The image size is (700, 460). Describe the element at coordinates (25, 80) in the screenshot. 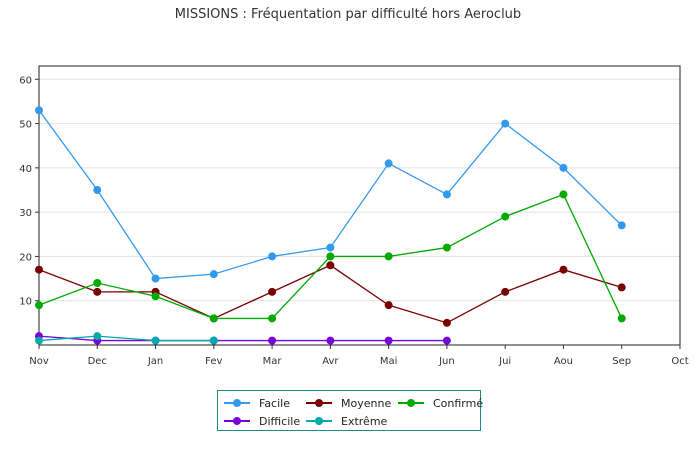

I see `y-tick-label: 60` at that location.